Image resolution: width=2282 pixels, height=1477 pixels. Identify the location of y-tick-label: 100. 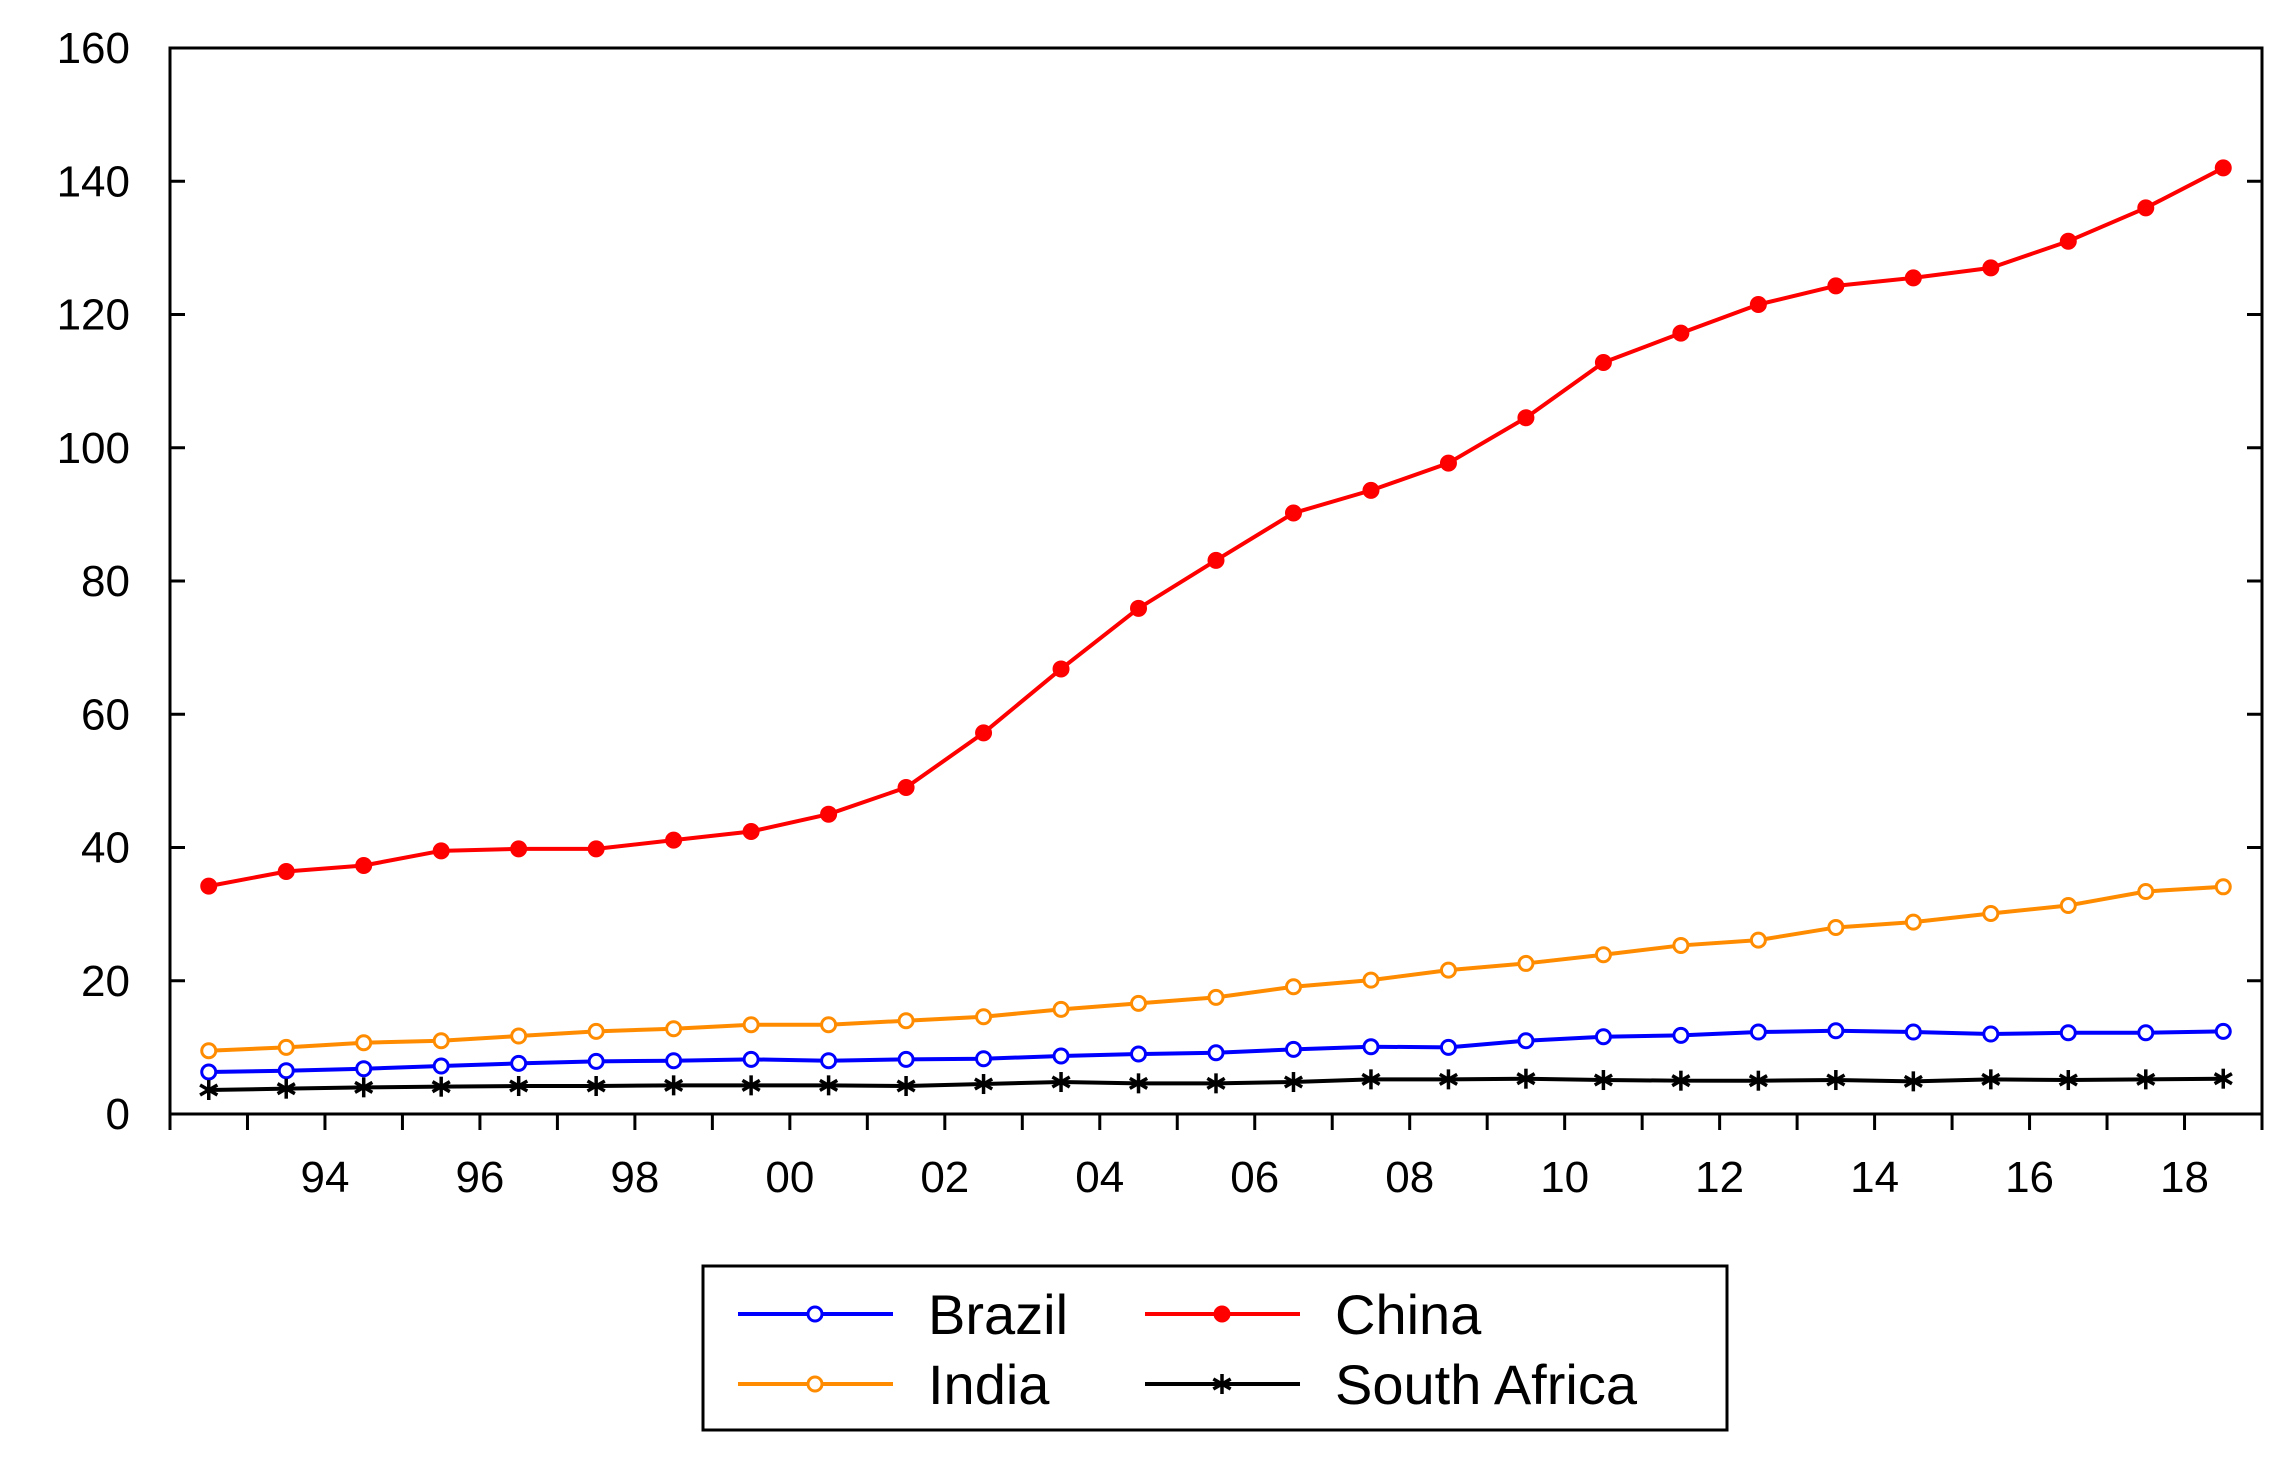
(93, 448).